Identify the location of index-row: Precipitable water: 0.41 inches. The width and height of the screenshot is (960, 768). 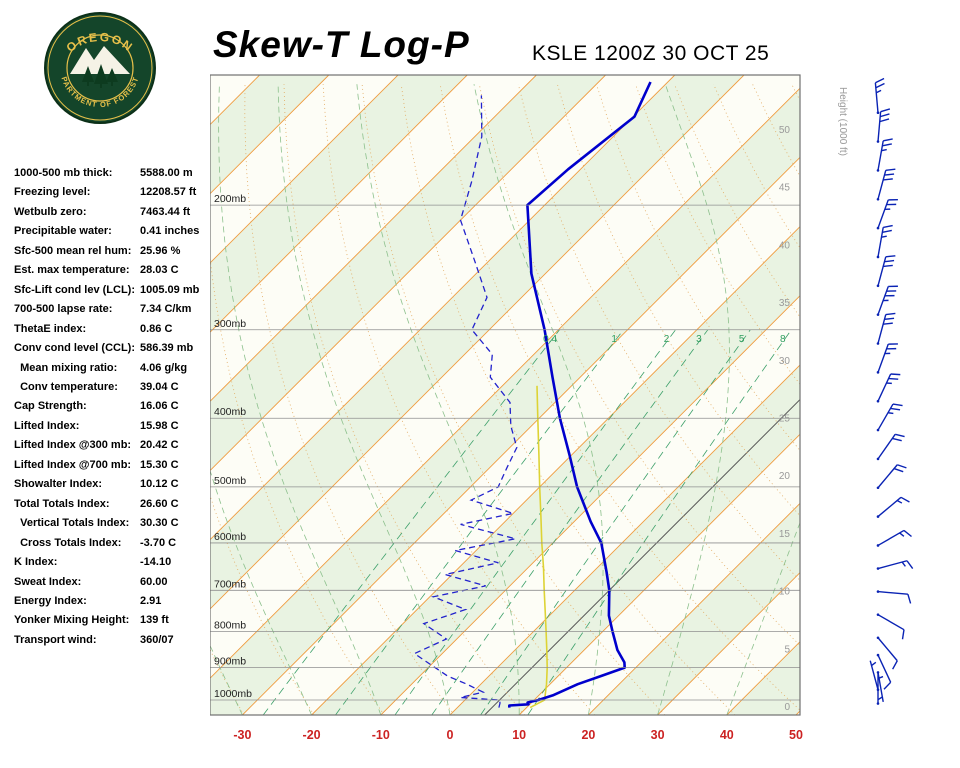
(113, 231).